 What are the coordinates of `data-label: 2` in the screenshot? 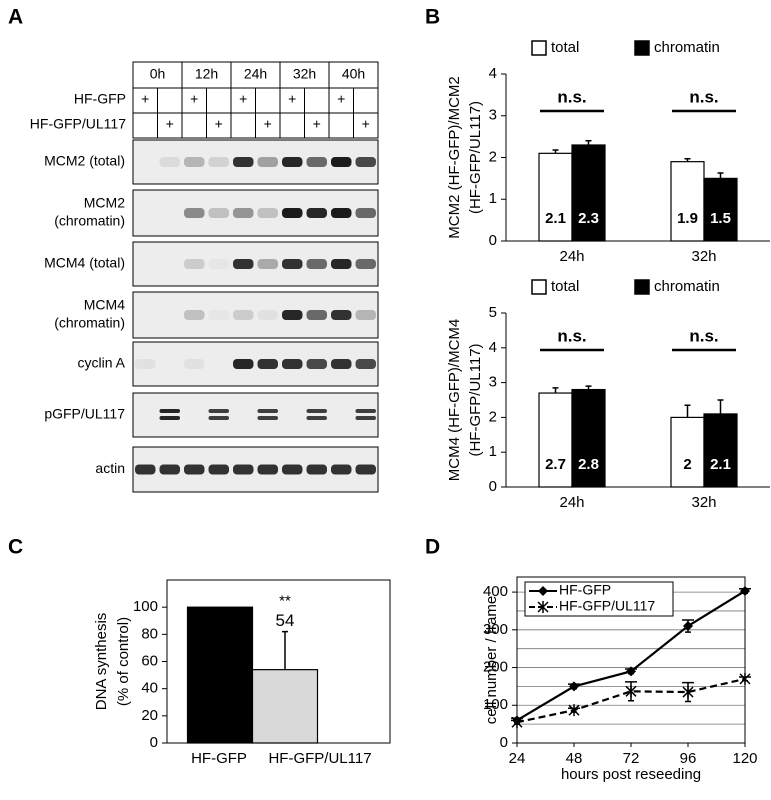 It's located at (687, 464).